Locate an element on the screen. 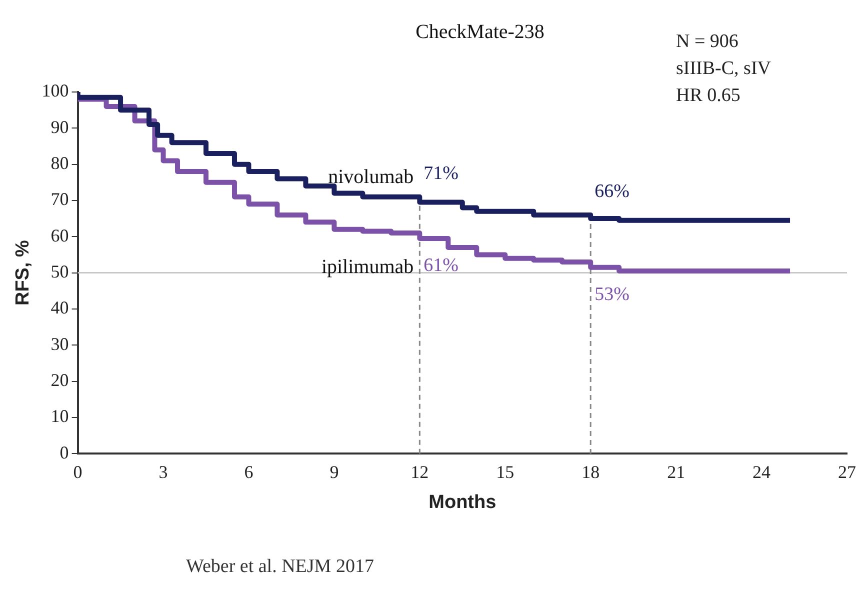 The image size is (861, 606). y-tick-label: 60 is located at coordinates (59, 235).